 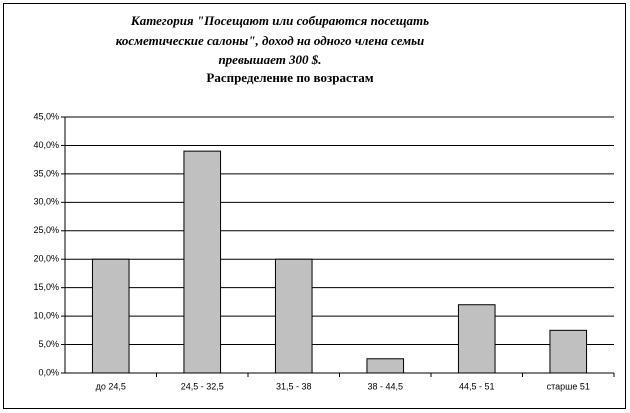 What do you see at coordinates (46, 202) in the screenshot?
I see `y-tick-label: 30,0%` at bounding box center [46, 202].